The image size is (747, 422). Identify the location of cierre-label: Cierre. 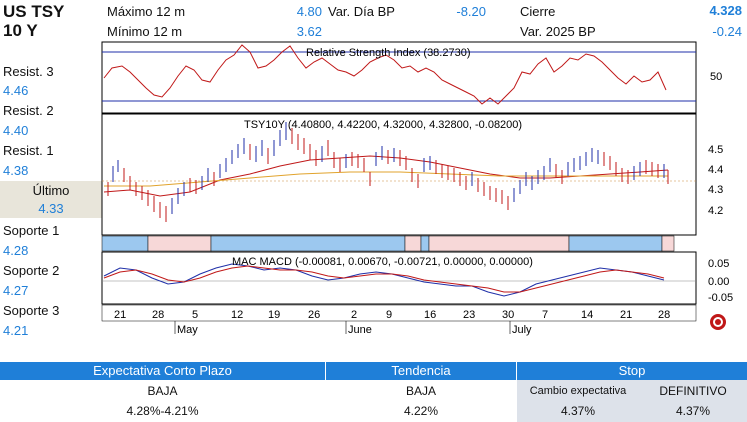
(538, 11).